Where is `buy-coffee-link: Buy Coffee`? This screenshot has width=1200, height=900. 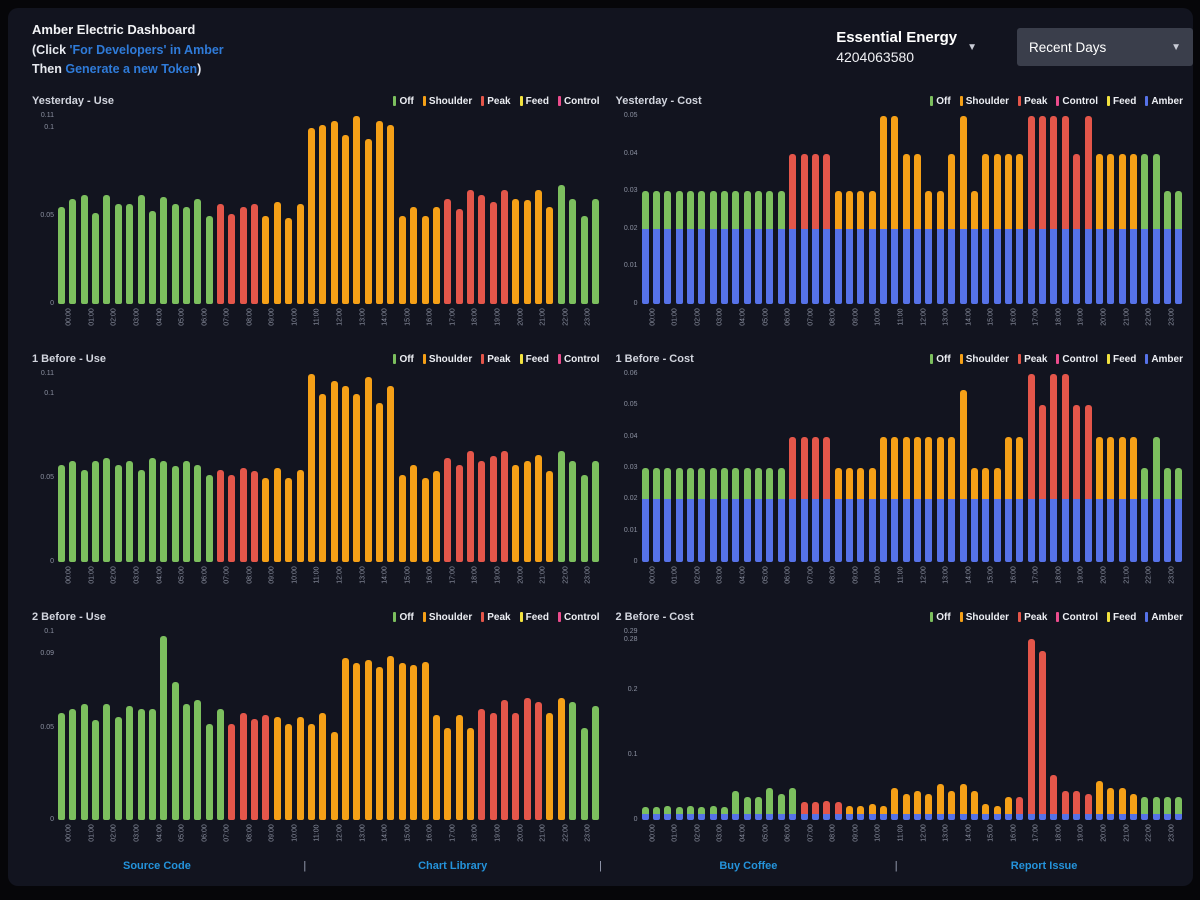 buy-coffee-link: Buy Coffee is located at coordinates (748, 866).